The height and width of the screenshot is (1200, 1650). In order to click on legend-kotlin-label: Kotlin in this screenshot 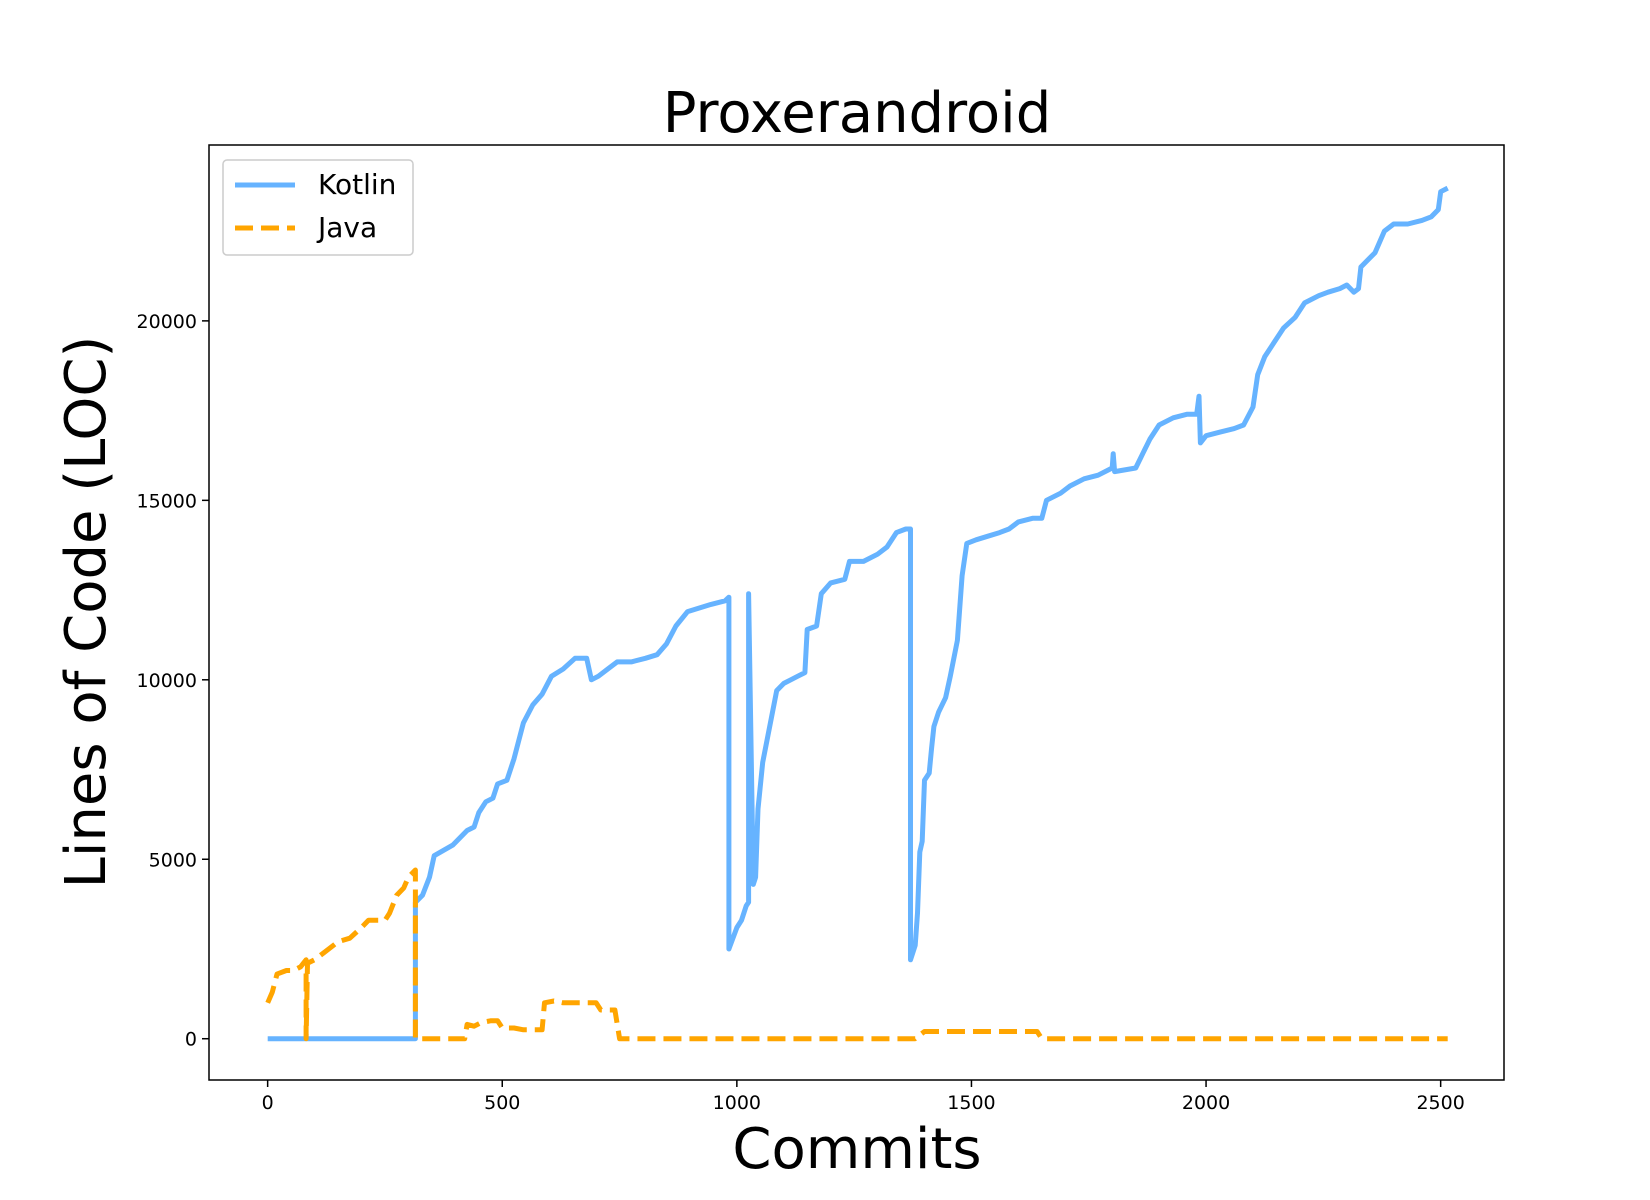, I will do `click(357, 184)`.